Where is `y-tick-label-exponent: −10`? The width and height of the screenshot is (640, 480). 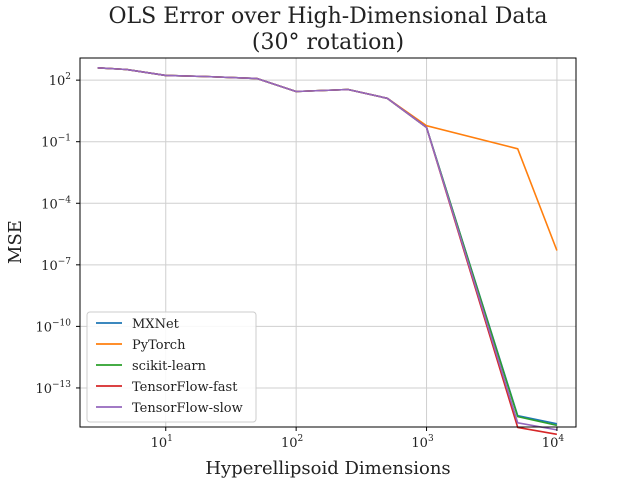
y-tick-label-exponent: −10 is located at coordinates (61, 323).